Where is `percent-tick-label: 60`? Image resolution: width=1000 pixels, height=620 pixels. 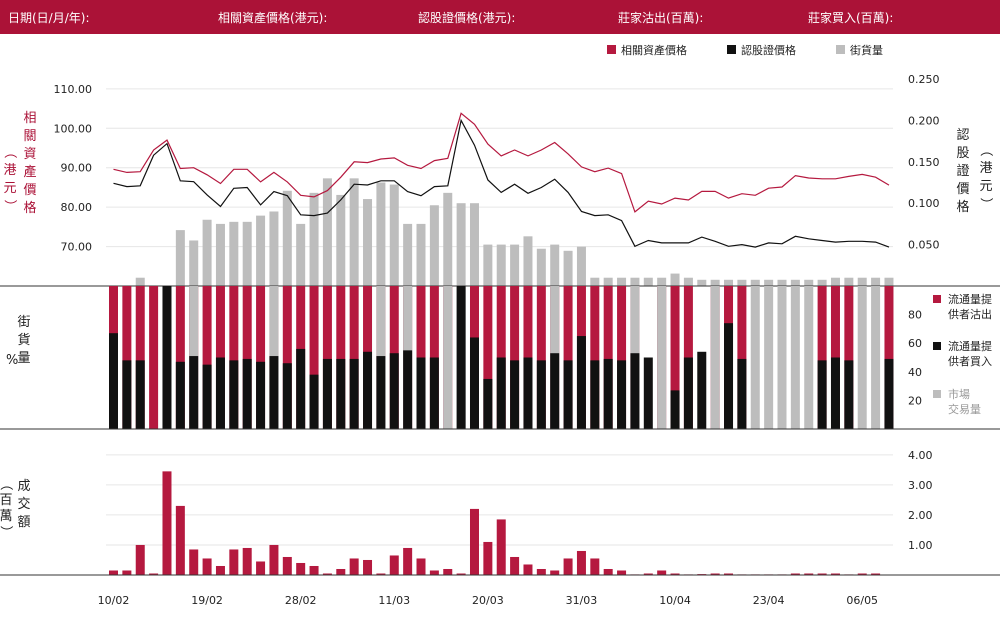
percent-tick-label: 60 is located at coordinates (915, 343).